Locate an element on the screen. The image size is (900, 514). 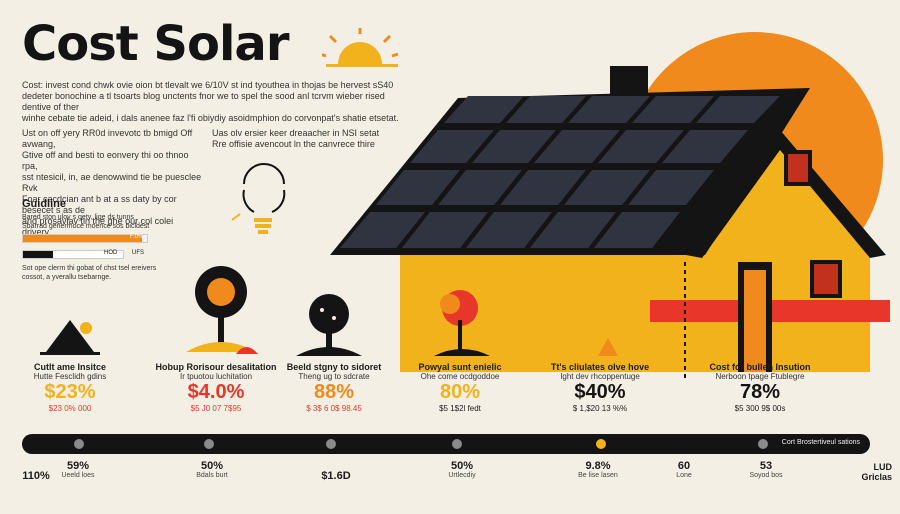
column-value: 80% is located at coordinates (460, 392).